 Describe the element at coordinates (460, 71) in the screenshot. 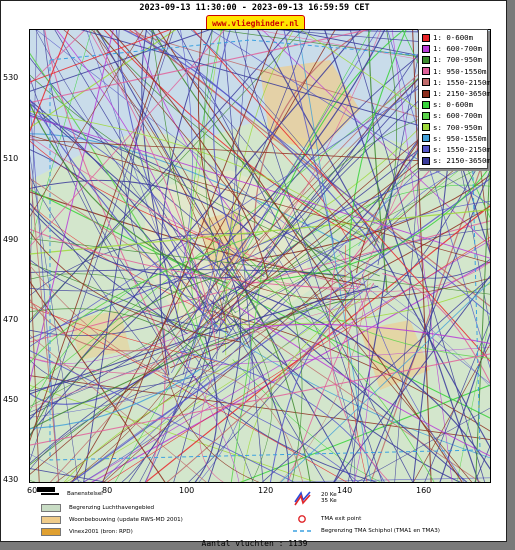

I see `legend-label: 1: 950-1550m` at that location.